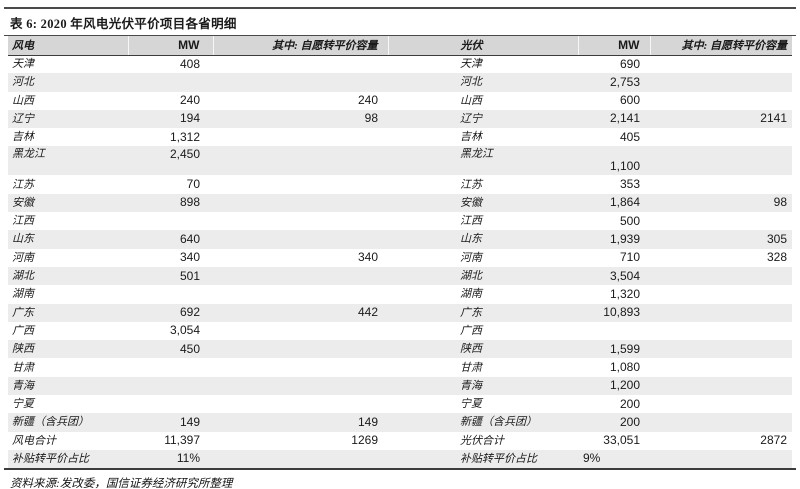 The width and height of the screenshot is (800, 489). Describe the element at coordinates (23, 385) in the screenshot. I see `wind-province-cell: 青海` at that location.